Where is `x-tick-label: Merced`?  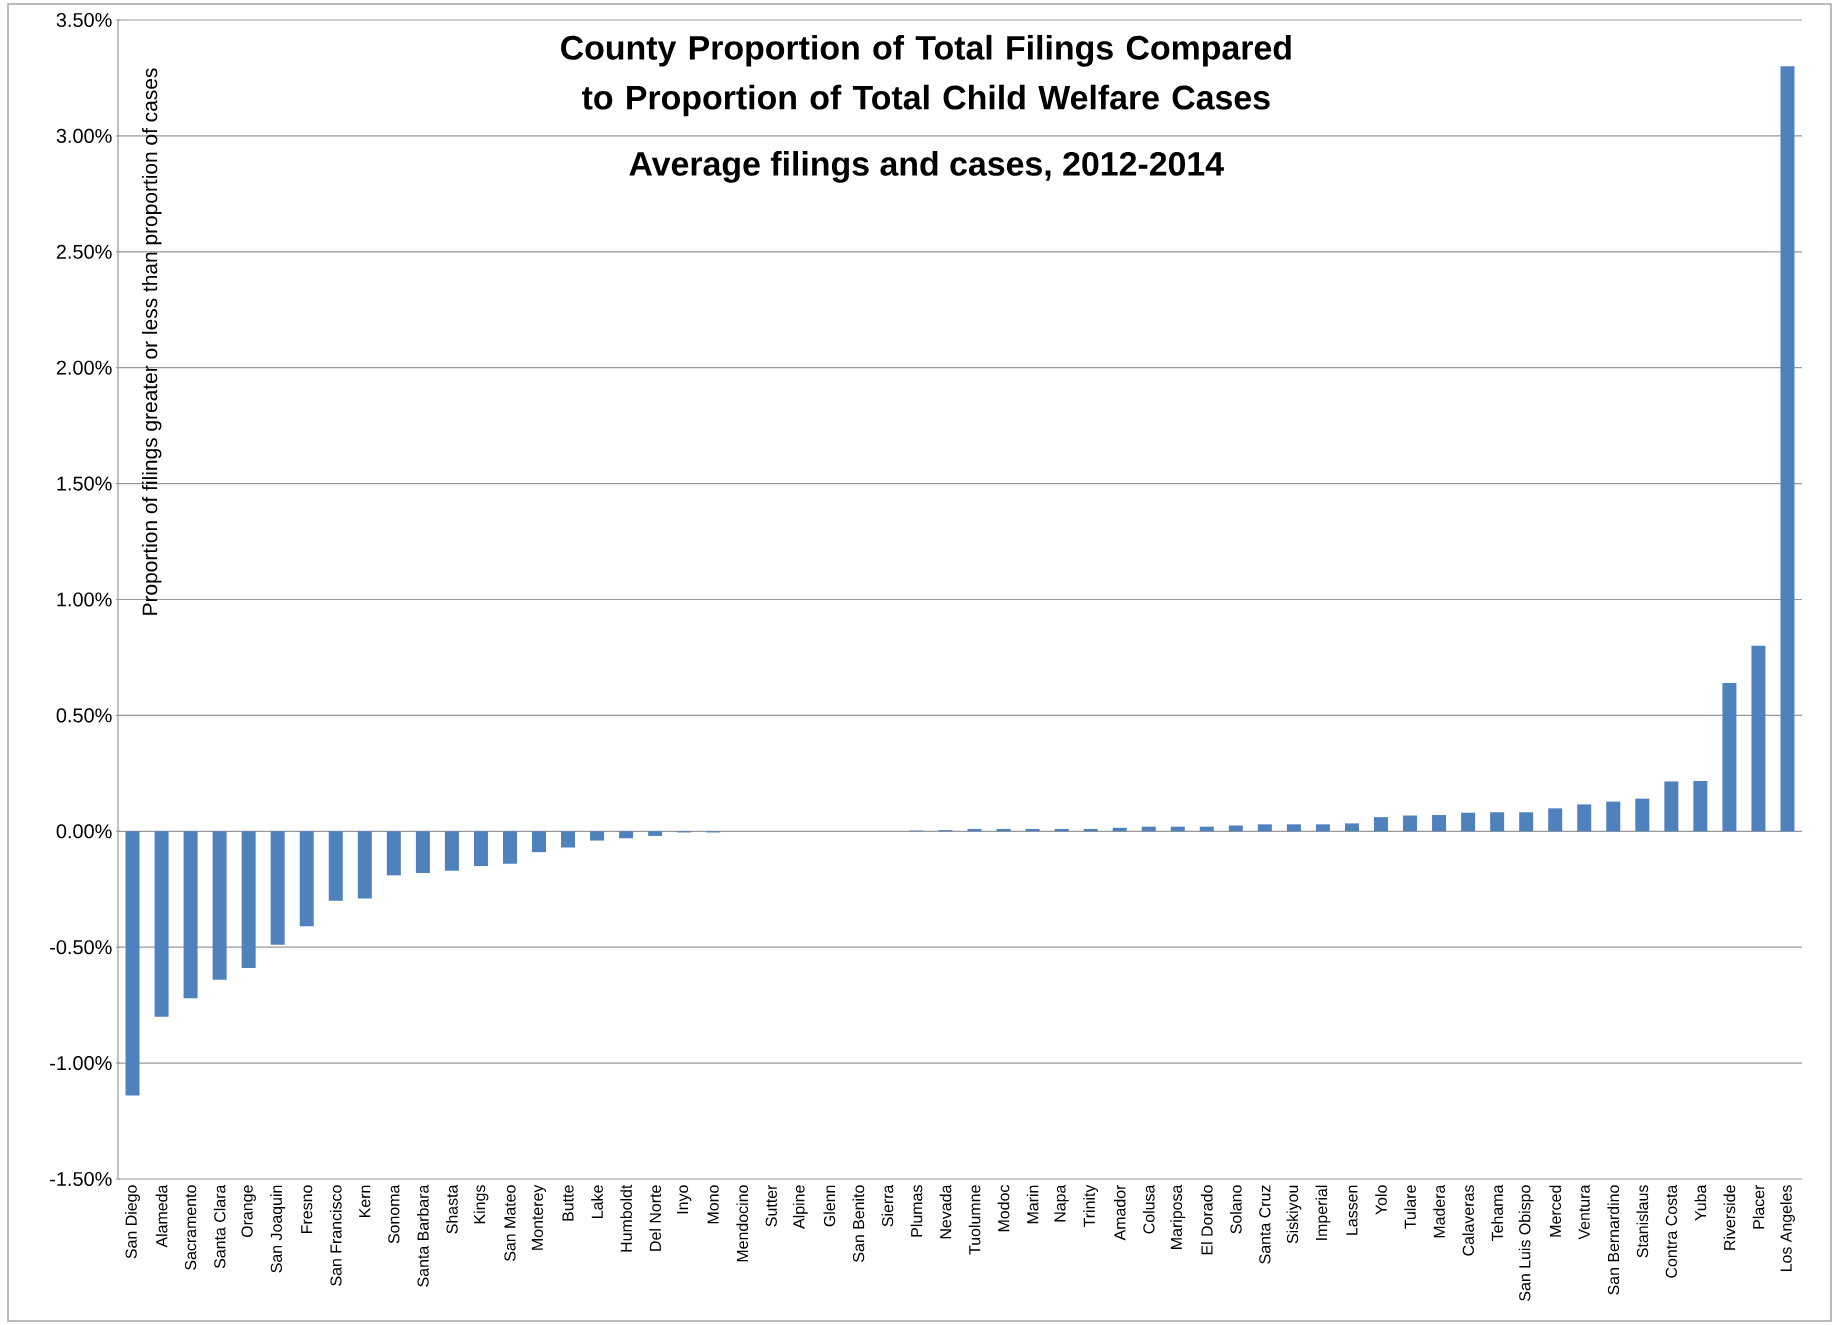
x-tick-label: Merced is located at coordinates (1555, 1211).